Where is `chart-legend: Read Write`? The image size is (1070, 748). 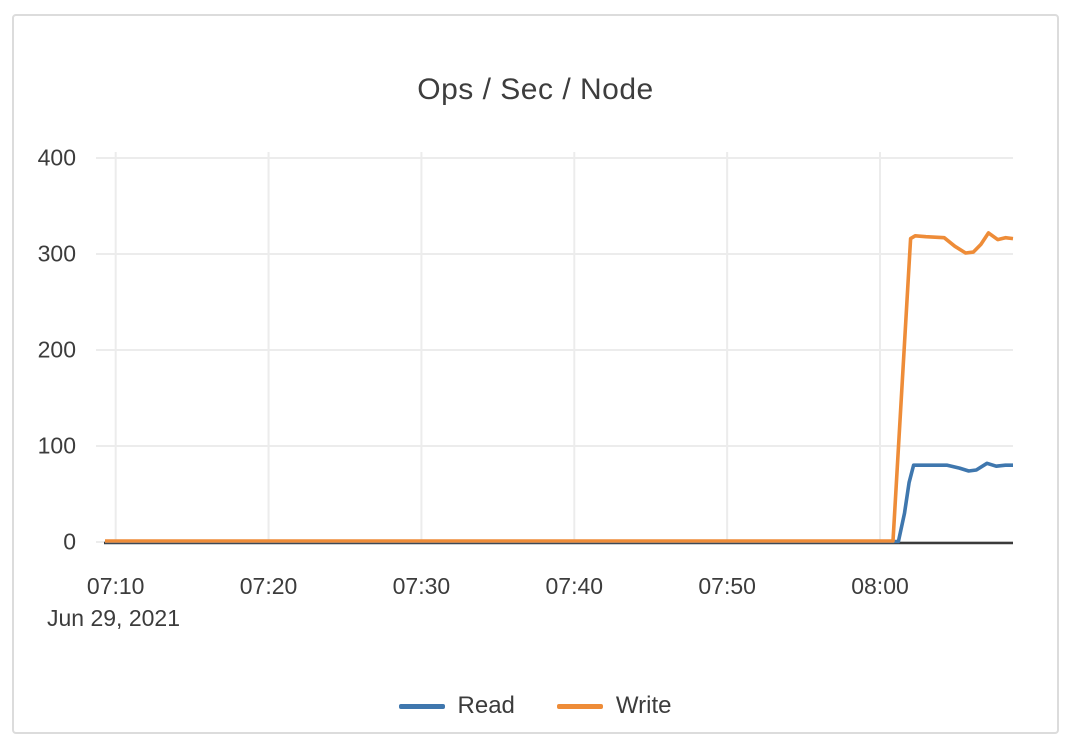
chart-legend: Read Write is located at coordinates (535, 706).